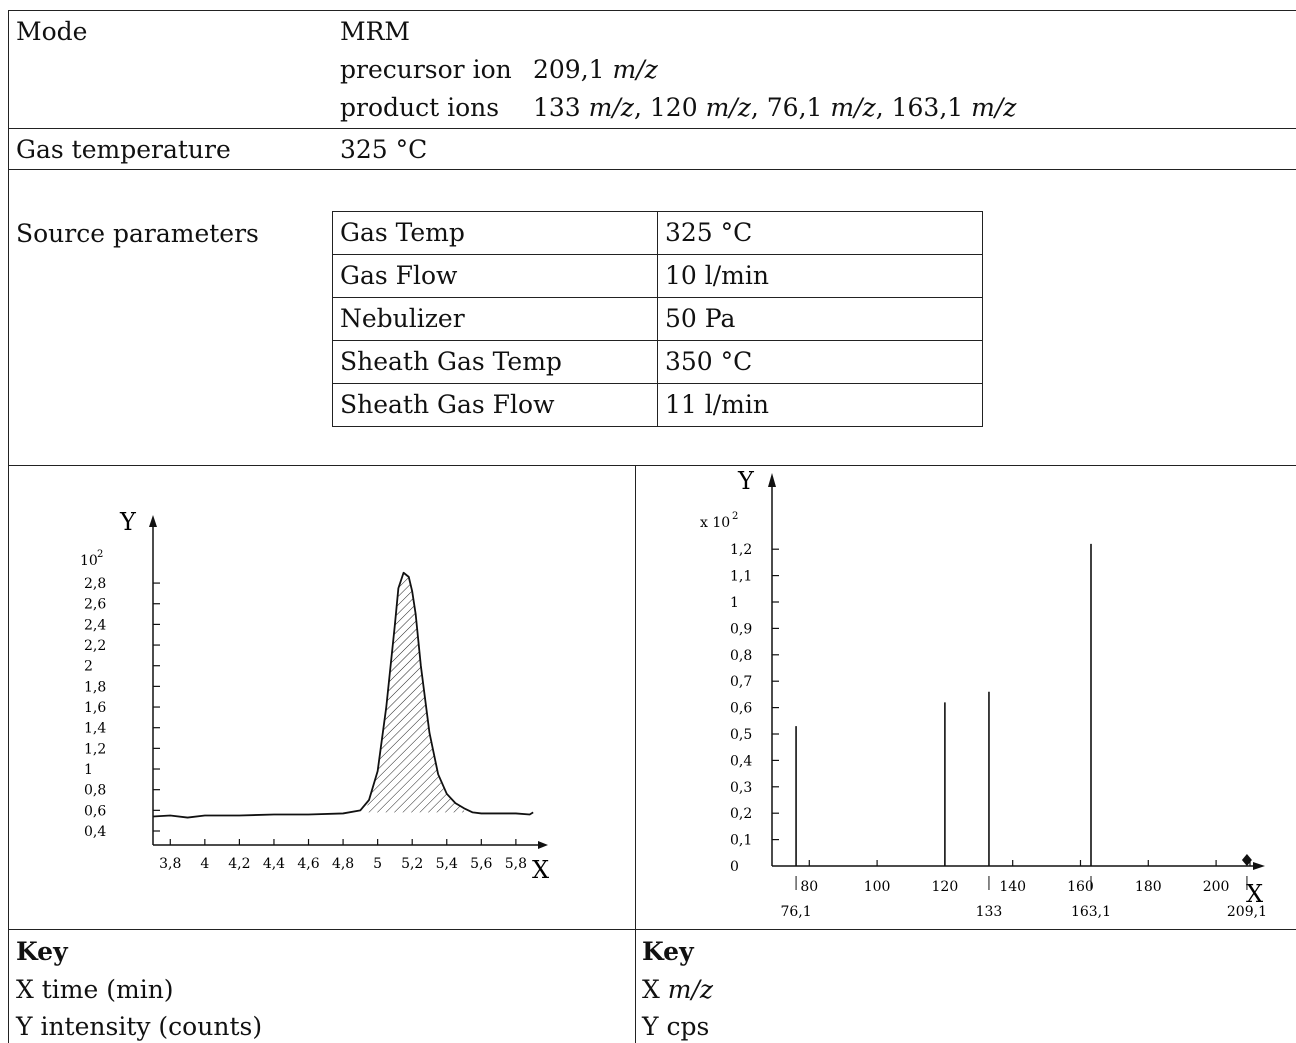  What do you see at coordinates (652, 929) in the screenshot?
I see `table-divider-charts` at bounding box center [652, 929].